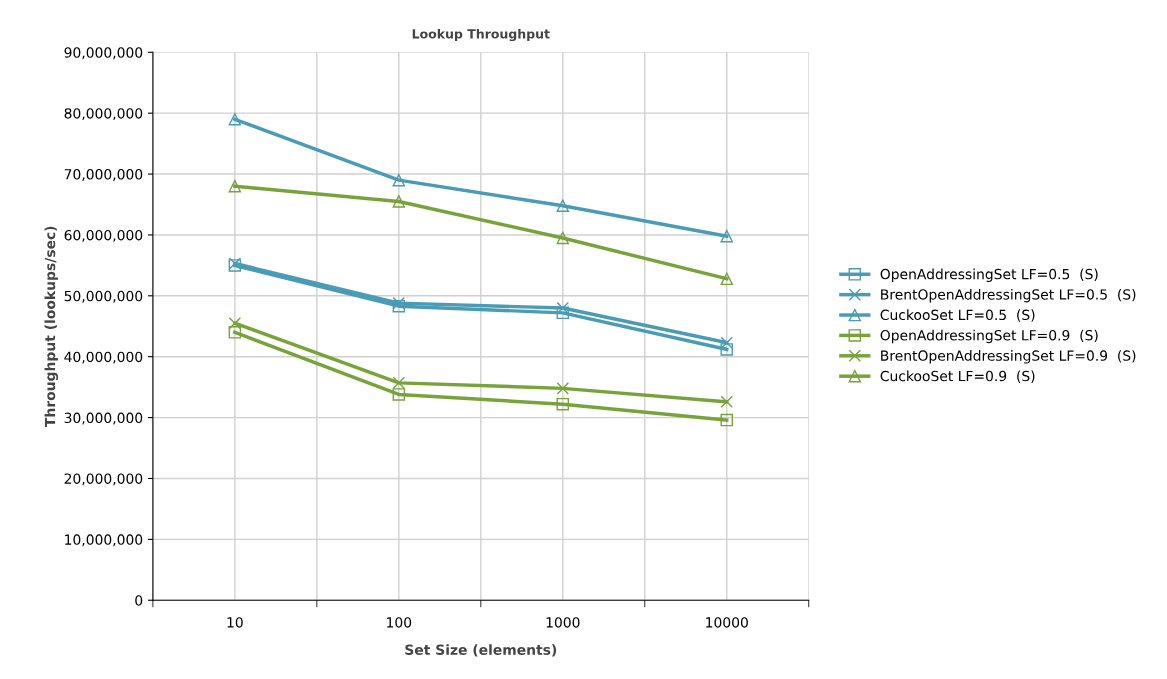  What do you see at coordinates (989, 275) in the screenshot?
I see `legend-label: OpenAddressingSet LF=0.5 (S)` at bounding box center [989, 275].